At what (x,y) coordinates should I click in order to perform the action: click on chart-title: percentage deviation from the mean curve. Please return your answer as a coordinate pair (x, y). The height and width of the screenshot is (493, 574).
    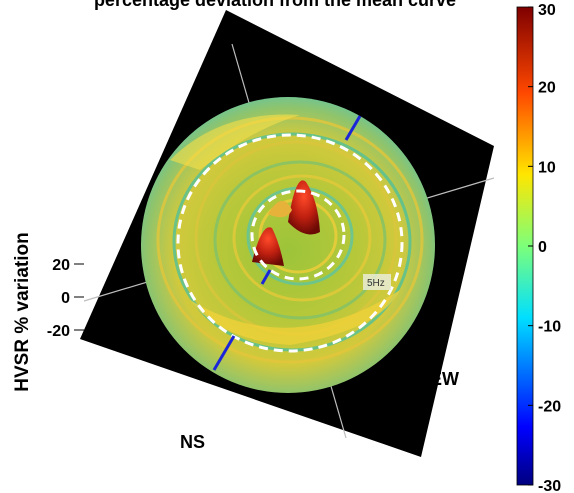
    Looking at the image, I should click on (275, 5).